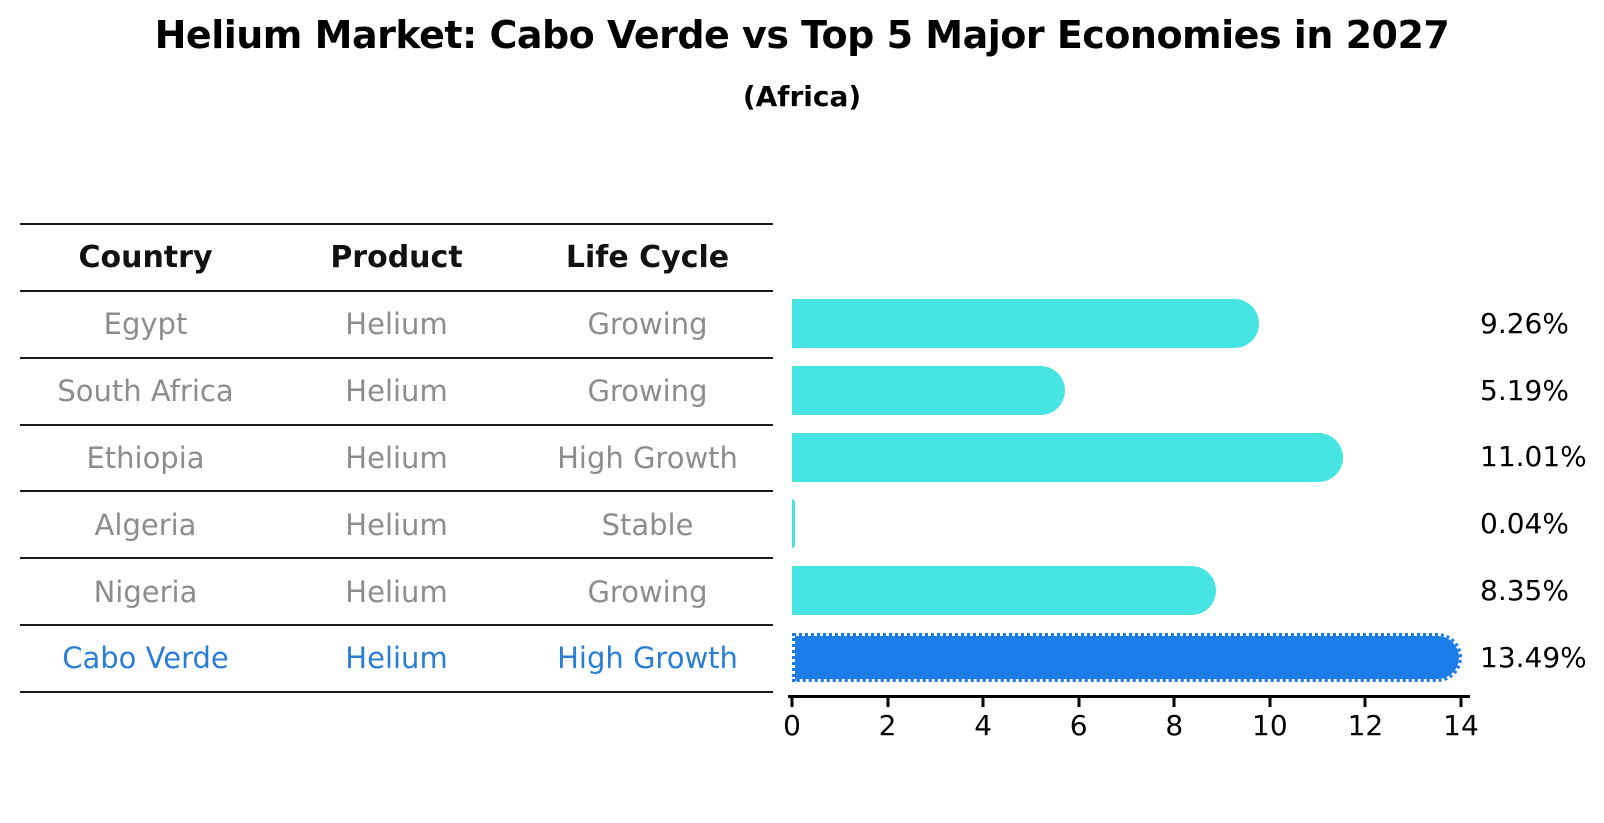 The image size is (1604, 823). Describe the element at coordinates (1524, 591) in the screenshot. I see `value-label-nigeria: 8.35%` at that location.